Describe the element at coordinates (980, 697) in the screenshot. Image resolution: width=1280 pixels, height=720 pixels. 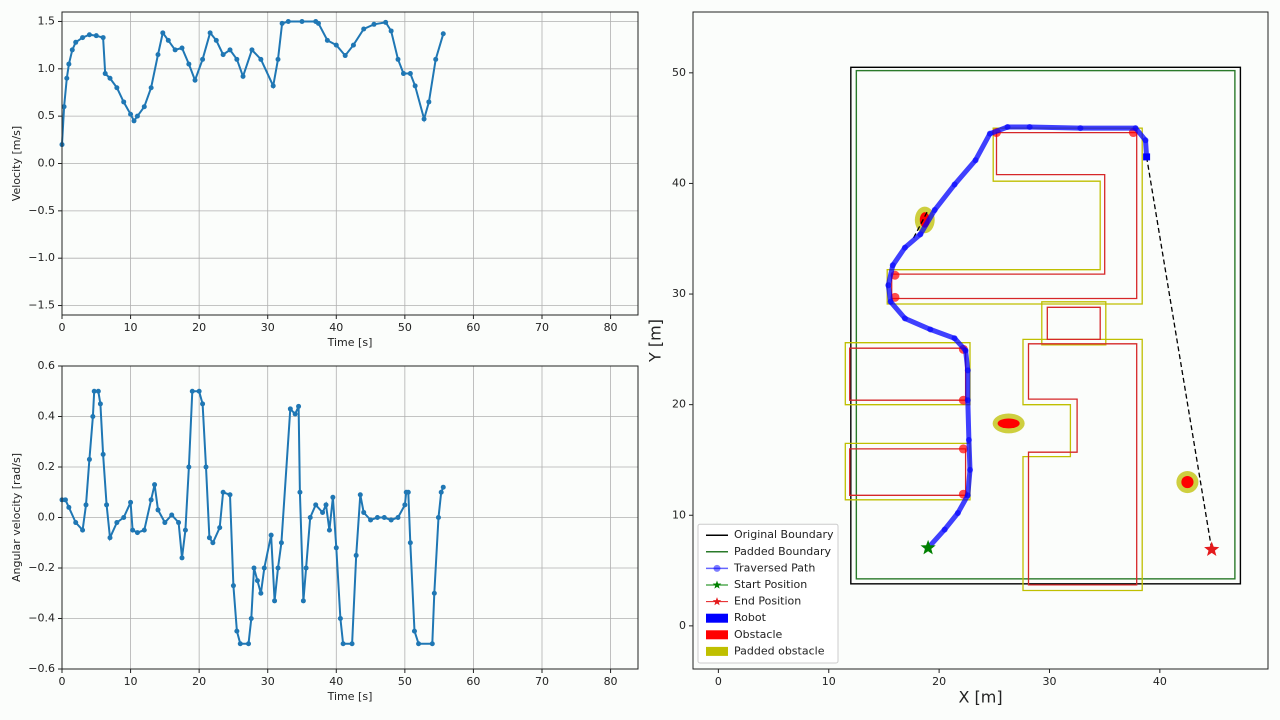
I see `x-axis-label: X [m]` at that location.